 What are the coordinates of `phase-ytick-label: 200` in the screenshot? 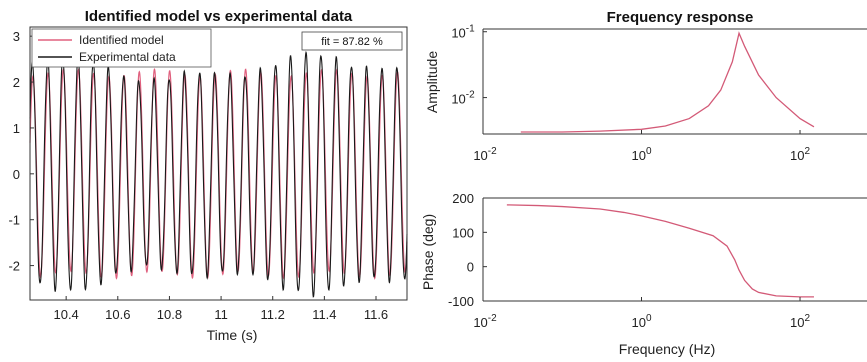 It's located at (463, 198).